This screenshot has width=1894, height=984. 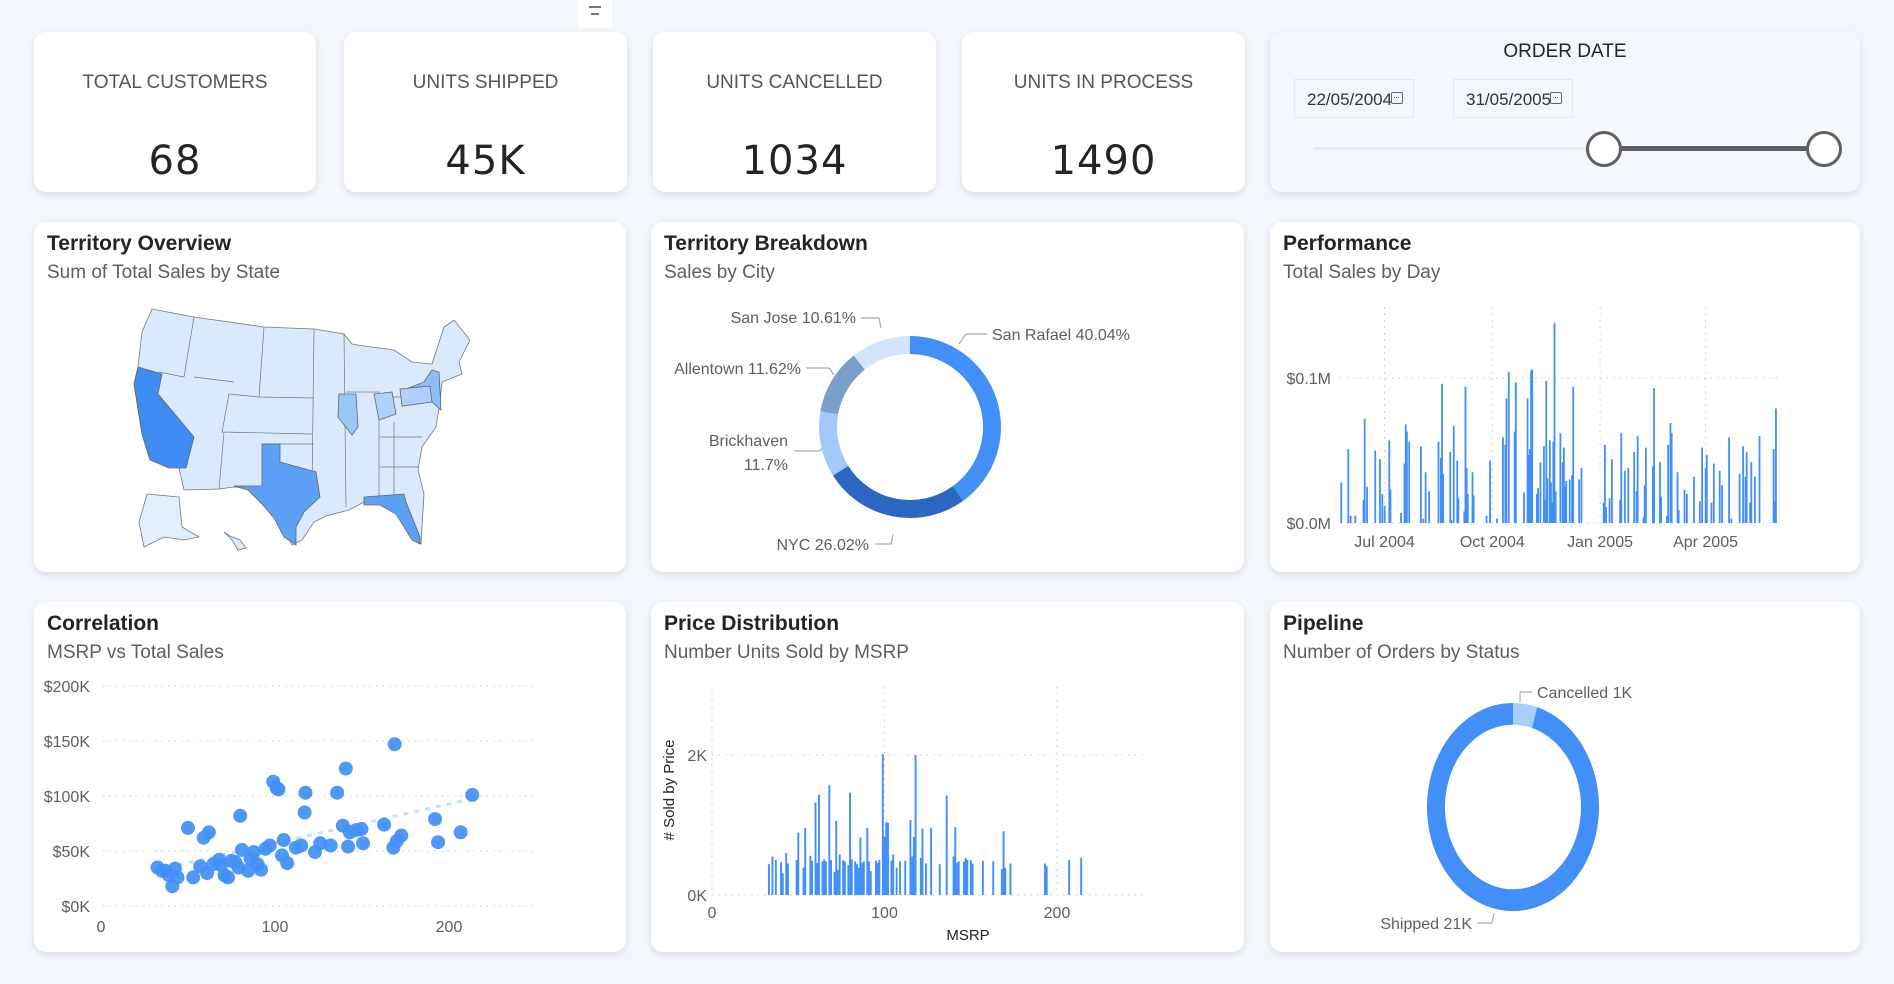 I want to click on units-by-msrp-chart: 0 100 200 0K 2K MSRP # Sold by Price, so click(x=903, y=815).